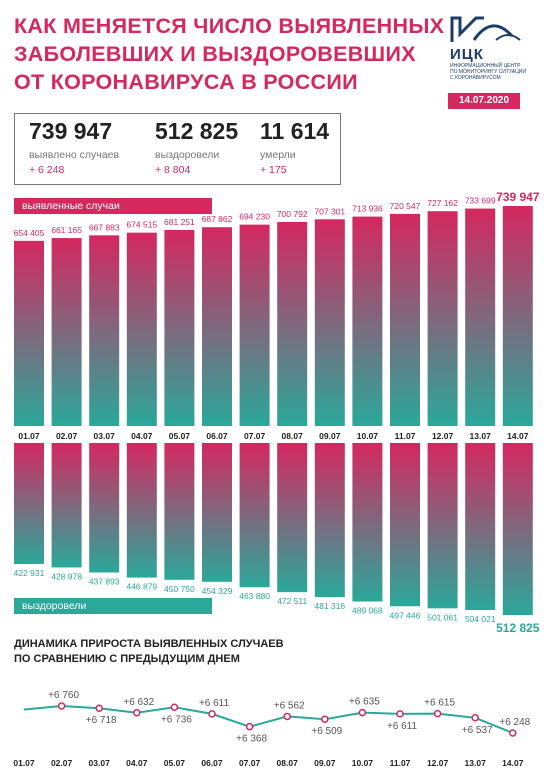 This screenshot has height=775, width=550. What do you see at coordinates (442, 617) in the screenshot?
I see `recovered-value-label: 501 061` at bounding box center [442, 617].